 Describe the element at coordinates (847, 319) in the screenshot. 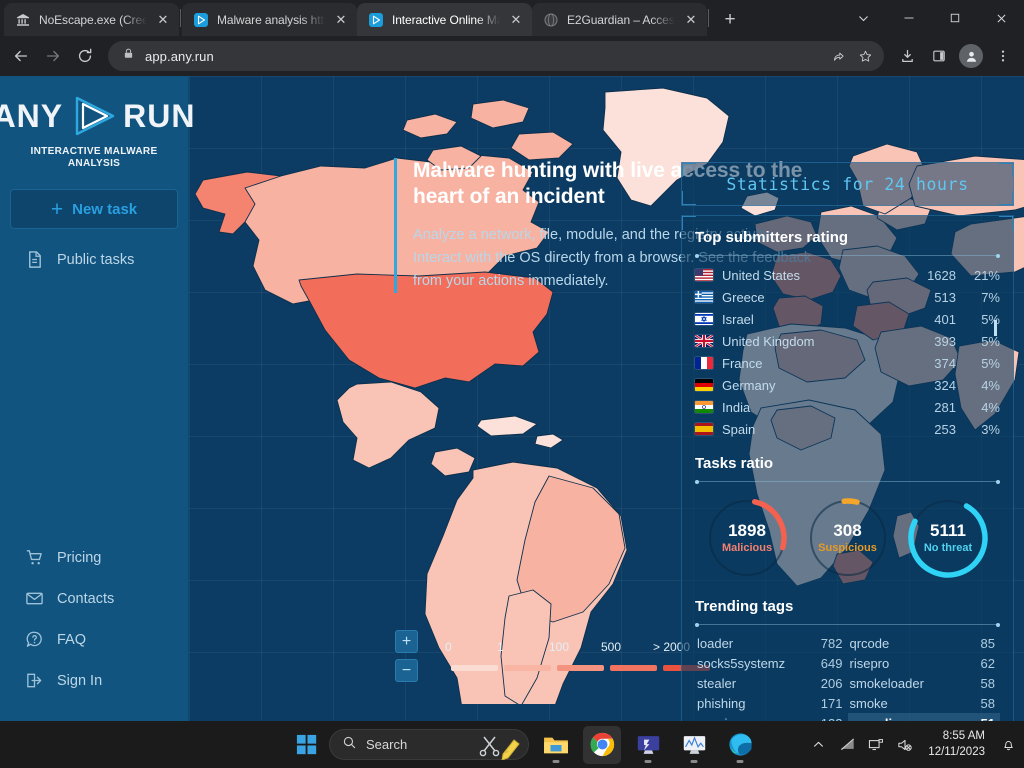

I see `submitter-row: Israel 401 5%` at that location.